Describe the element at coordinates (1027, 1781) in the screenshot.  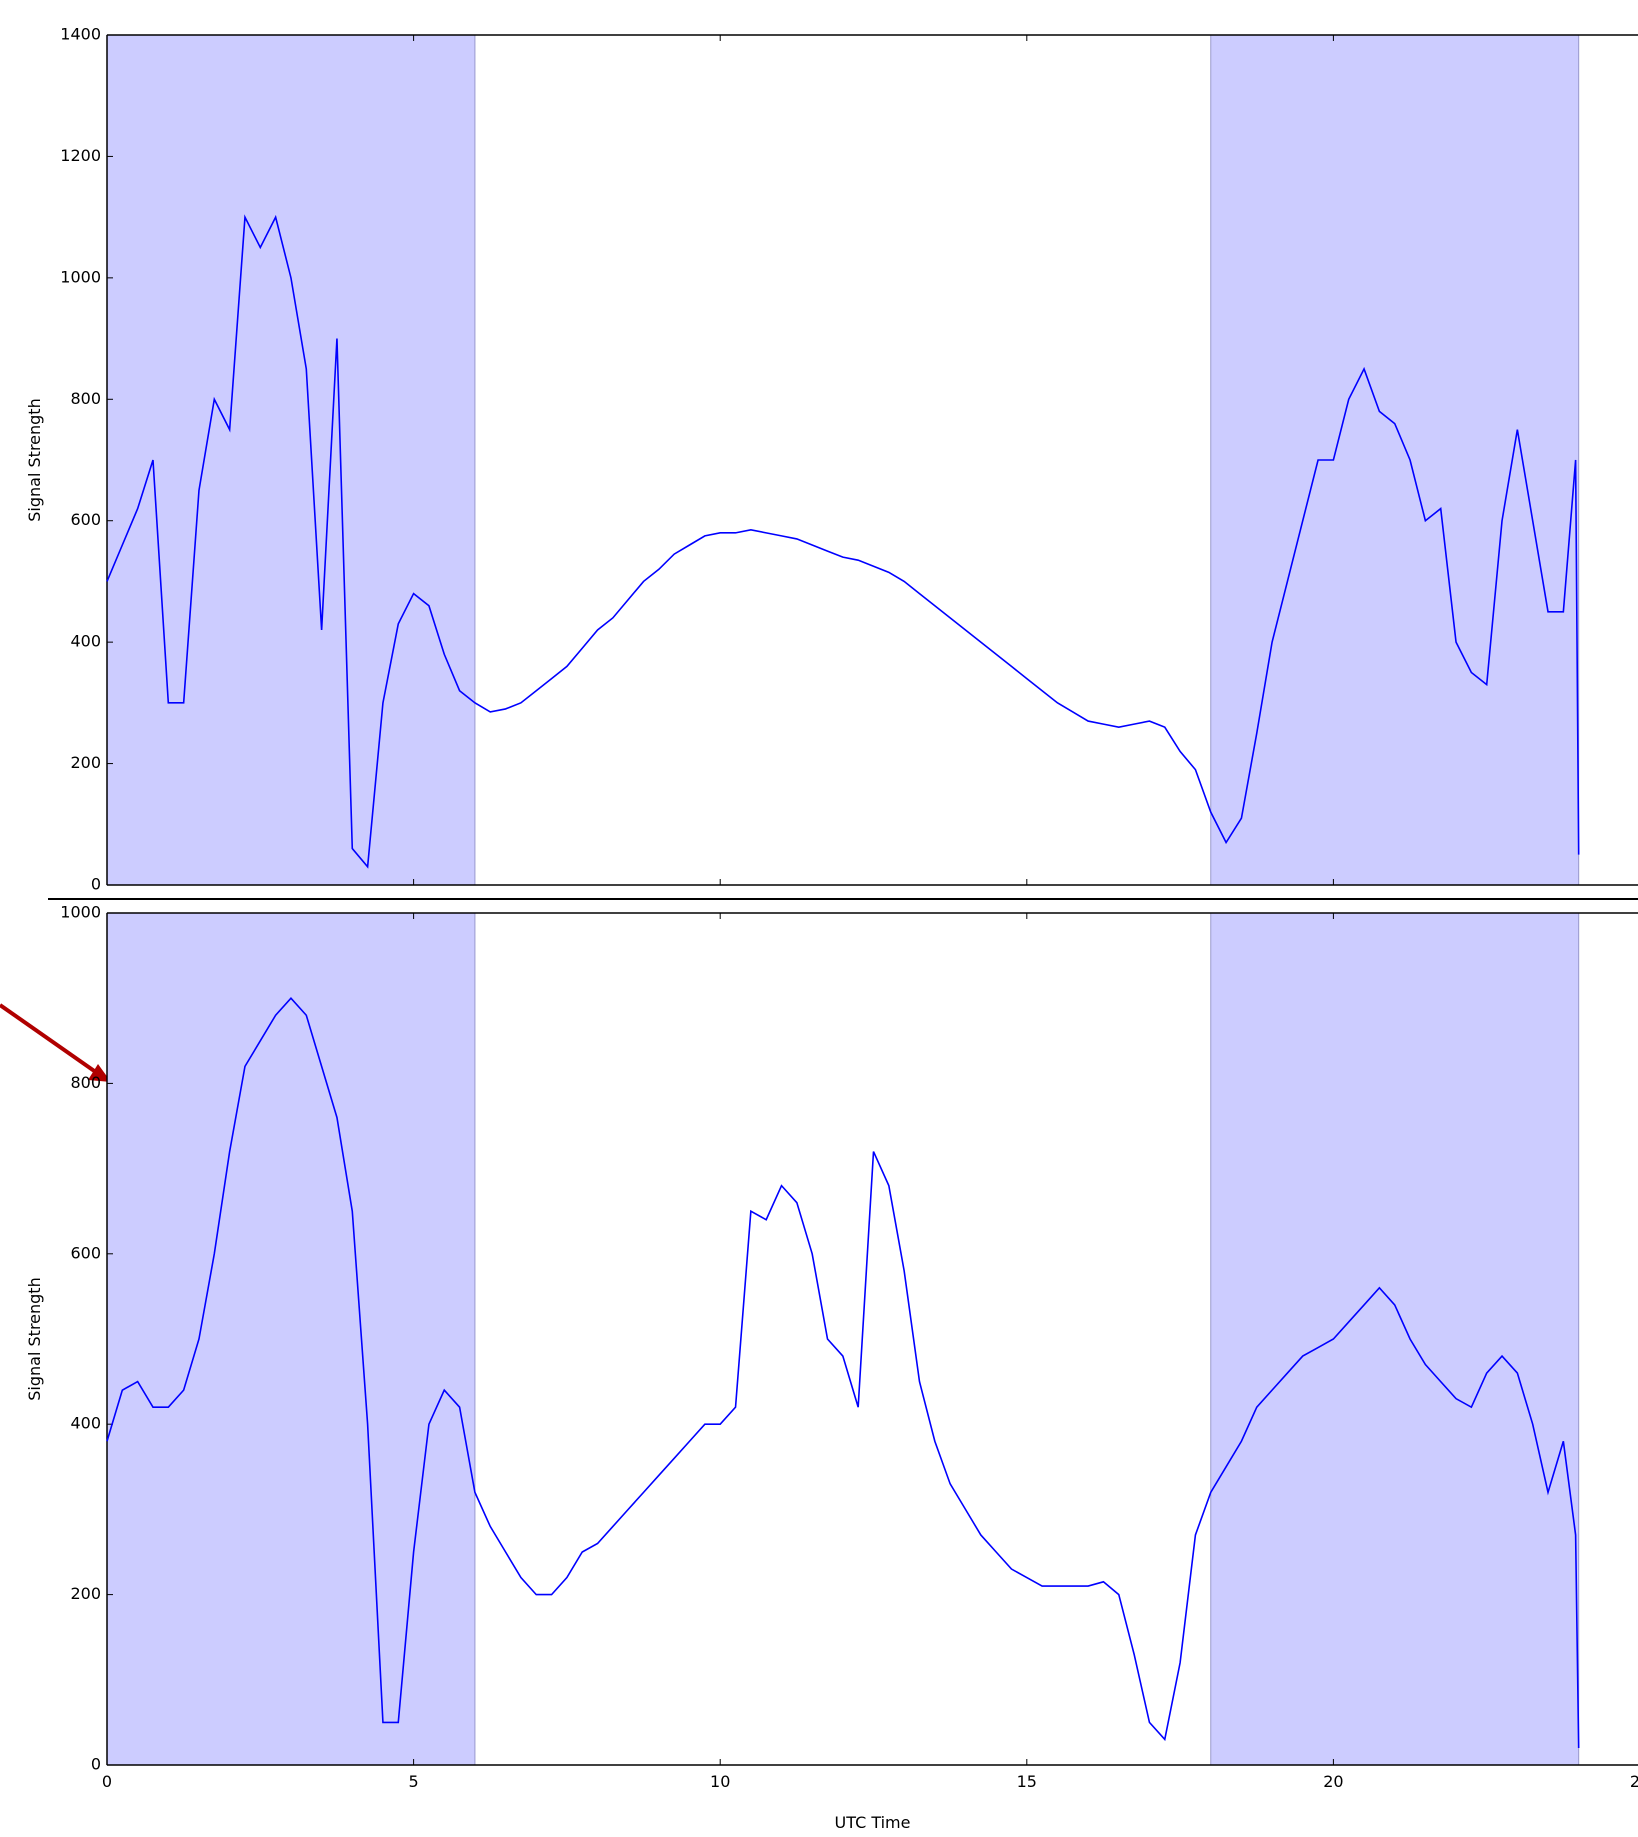
I see `x-tick-label: 15` at that location.